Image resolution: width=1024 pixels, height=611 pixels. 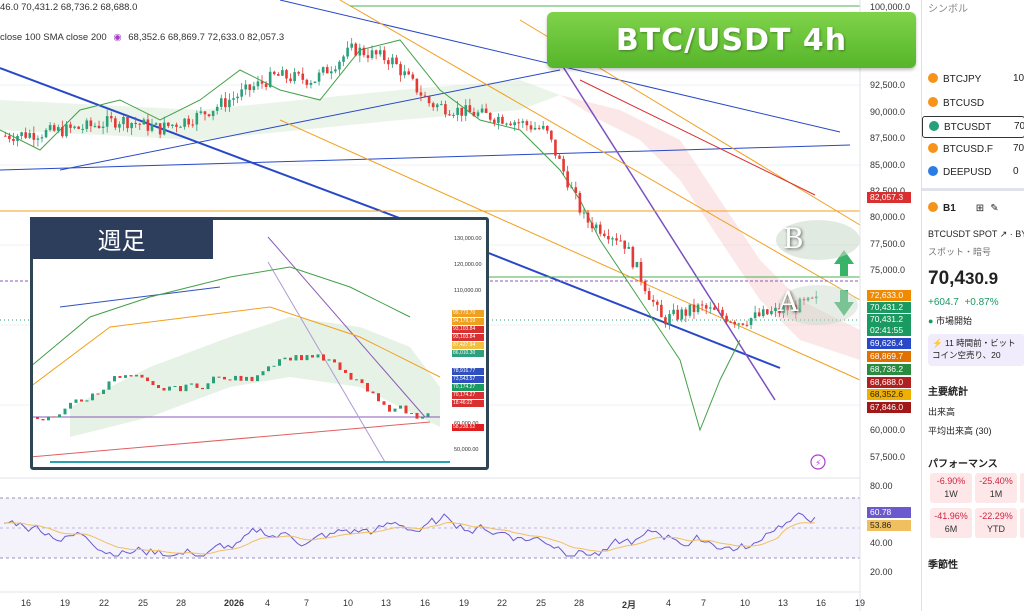 I want to click on detail-sub-label: スポット・暗号, so click(x=960, y=252).